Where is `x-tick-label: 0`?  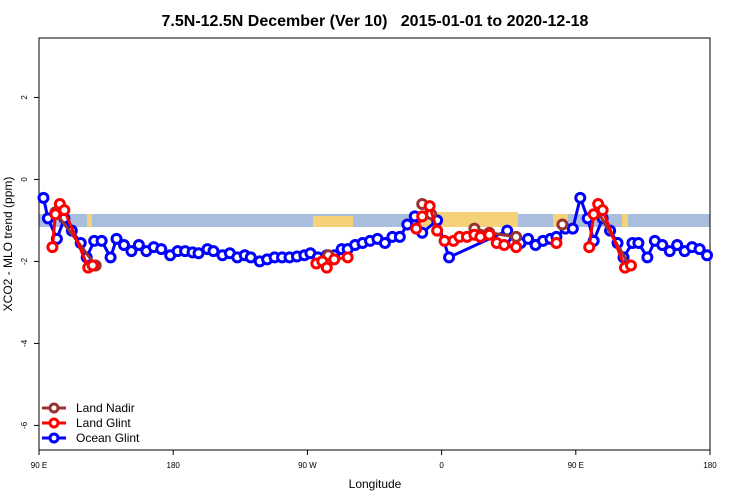
x-tick-label: 0 is located at coordinates (441, 465).